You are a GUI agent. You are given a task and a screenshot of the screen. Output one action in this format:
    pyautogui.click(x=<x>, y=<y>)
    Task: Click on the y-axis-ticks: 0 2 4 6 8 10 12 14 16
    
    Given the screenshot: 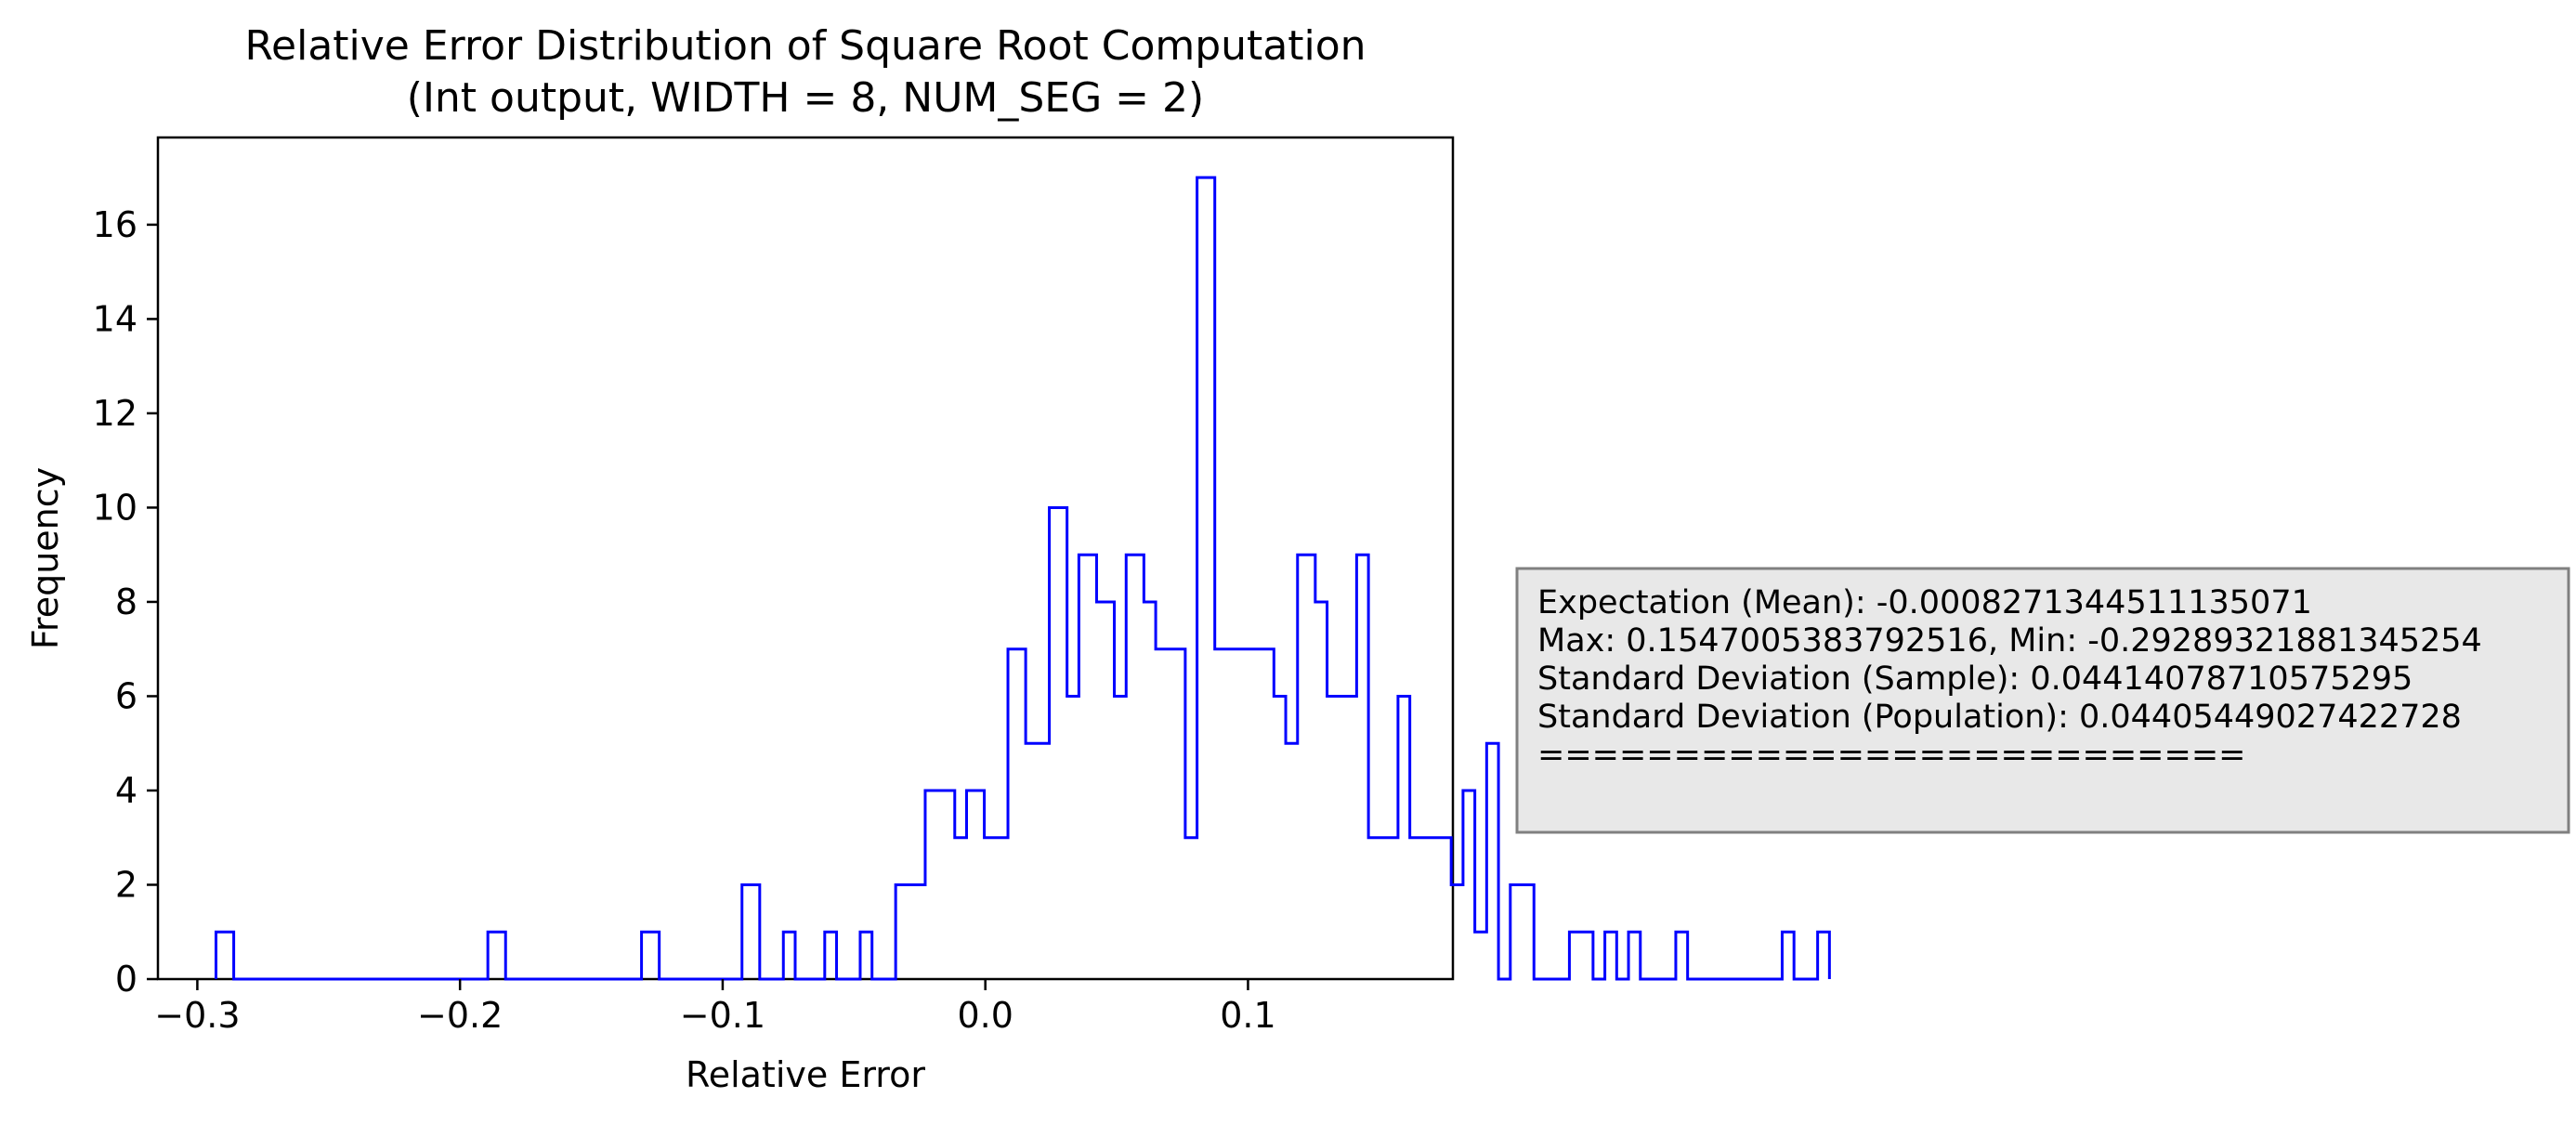 What is the action you would take?
    pyautogui.click(x=126, y=602)
    